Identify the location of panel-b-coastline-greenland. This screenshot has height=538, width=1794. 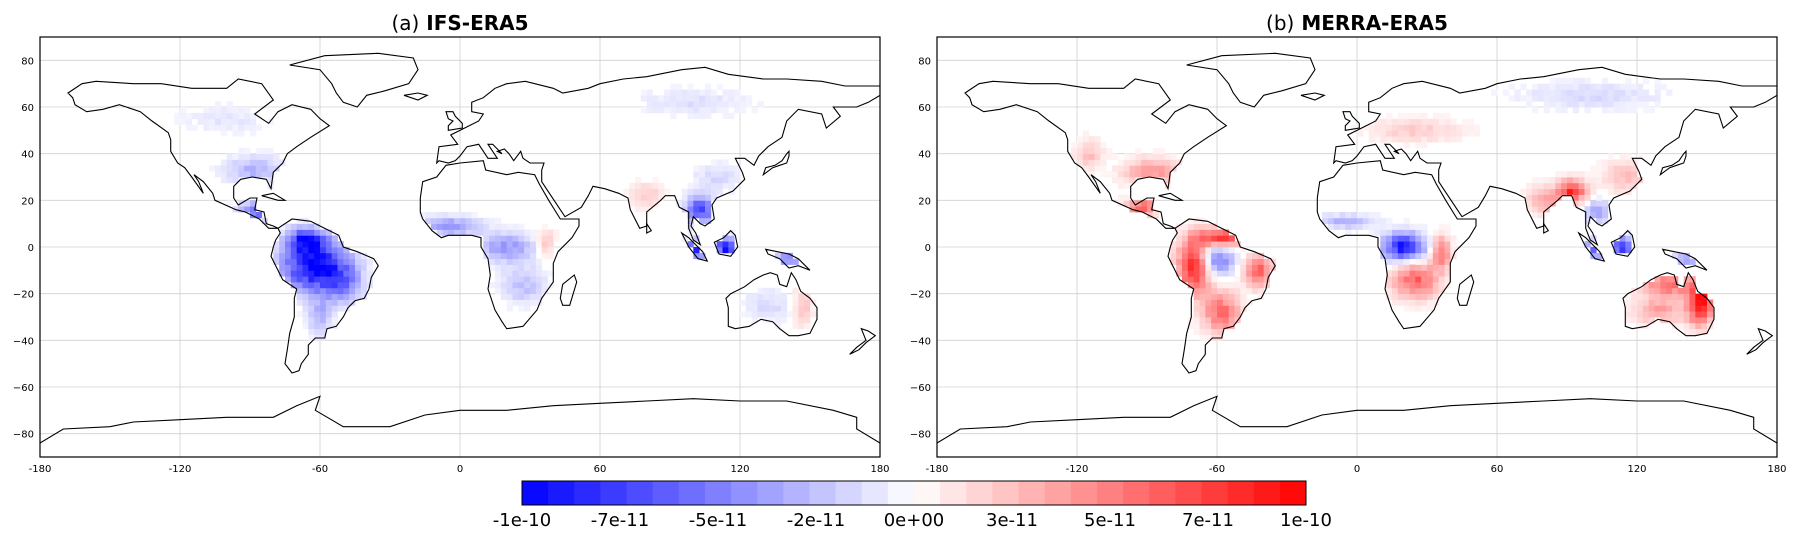
(1251, 80).